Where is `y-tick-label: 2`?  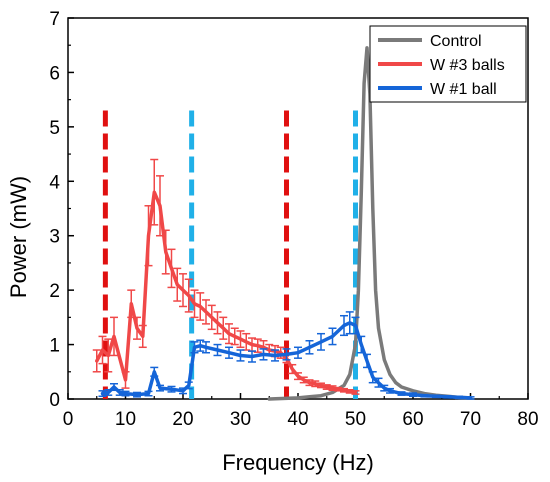 y-tick-label: 2 is located at coordinates (54, 291).